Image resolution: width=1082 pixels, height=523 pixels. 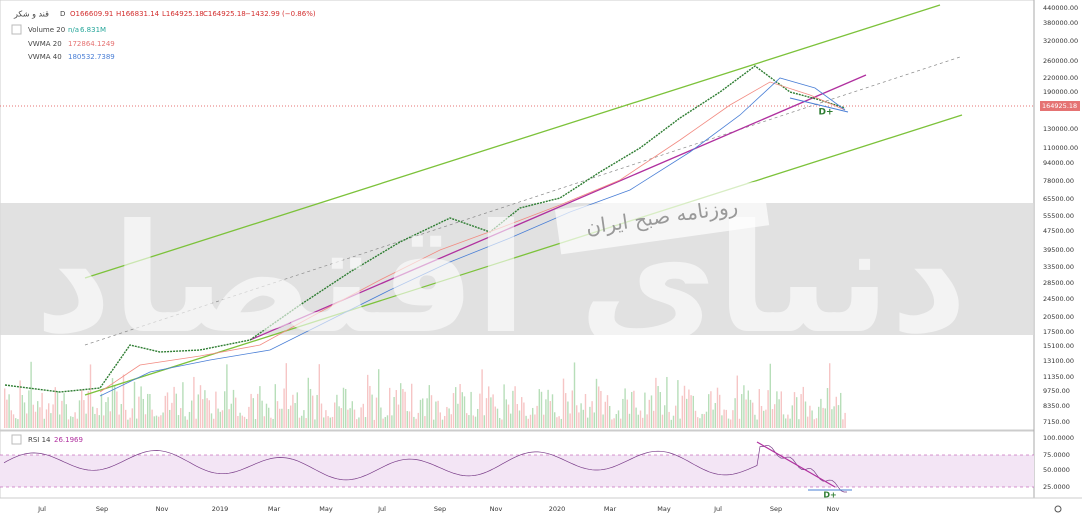 I want to click on price-label: 65500.00, so click(x=1058, y=199).